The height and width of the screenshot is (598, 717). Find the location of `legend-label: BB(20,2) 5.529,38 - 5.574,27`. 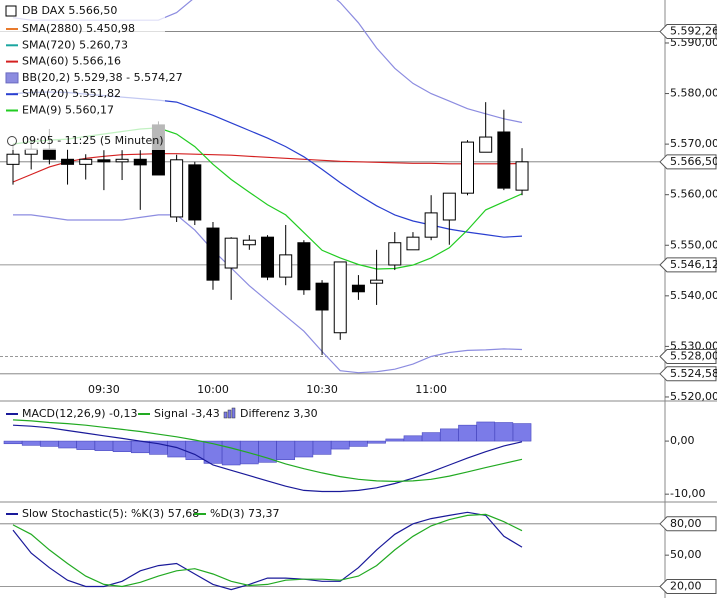

legend-label: BB(20,2) 5.529,38 - 5.574,27 is located at coordinates (102, 77).